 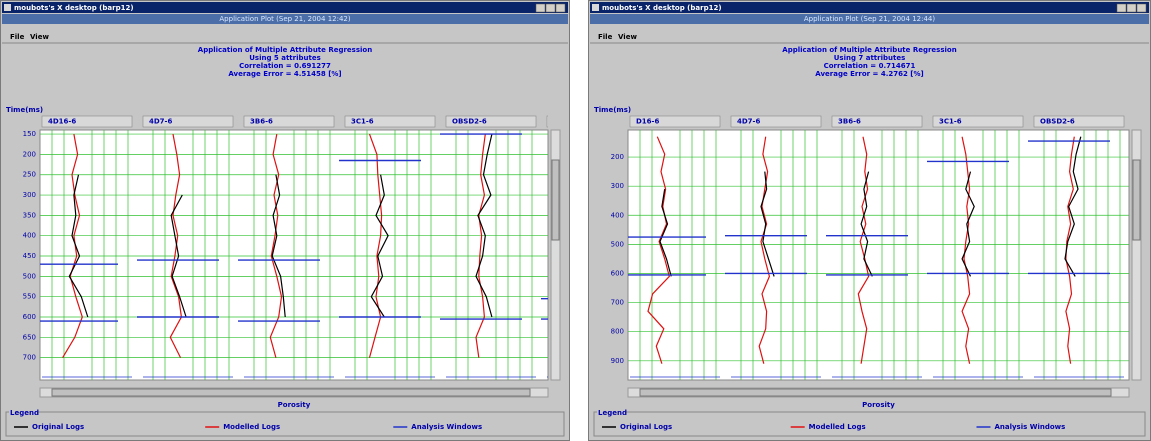 What do you see at coordinates (29, 175) in the screenshot?
I see `y-tick-label: 250` at bounding box center [29, 175].